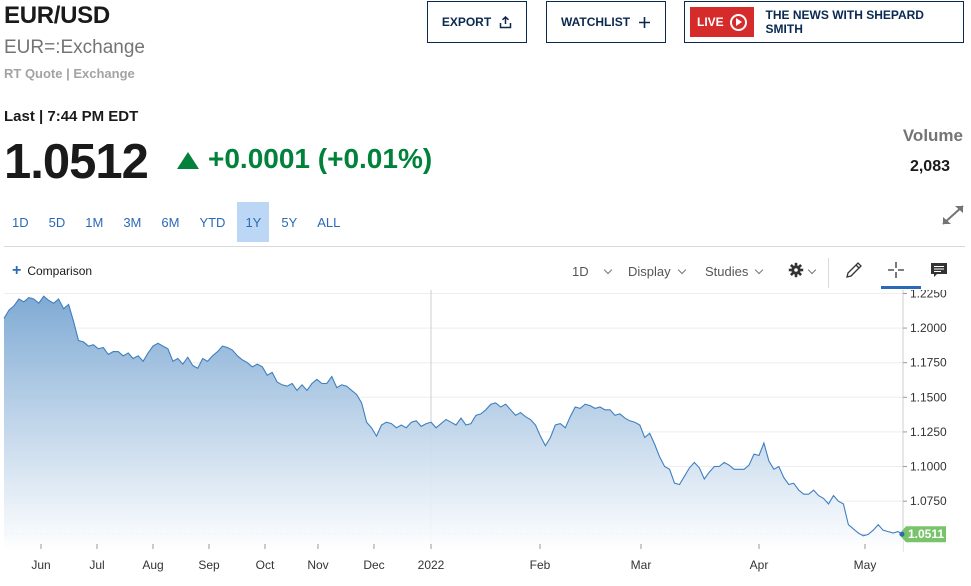 The width and height of the screenshot is (971, 586). Describe the element at coordinates (484, 246) in the screenshot. I see `divider` at that location.